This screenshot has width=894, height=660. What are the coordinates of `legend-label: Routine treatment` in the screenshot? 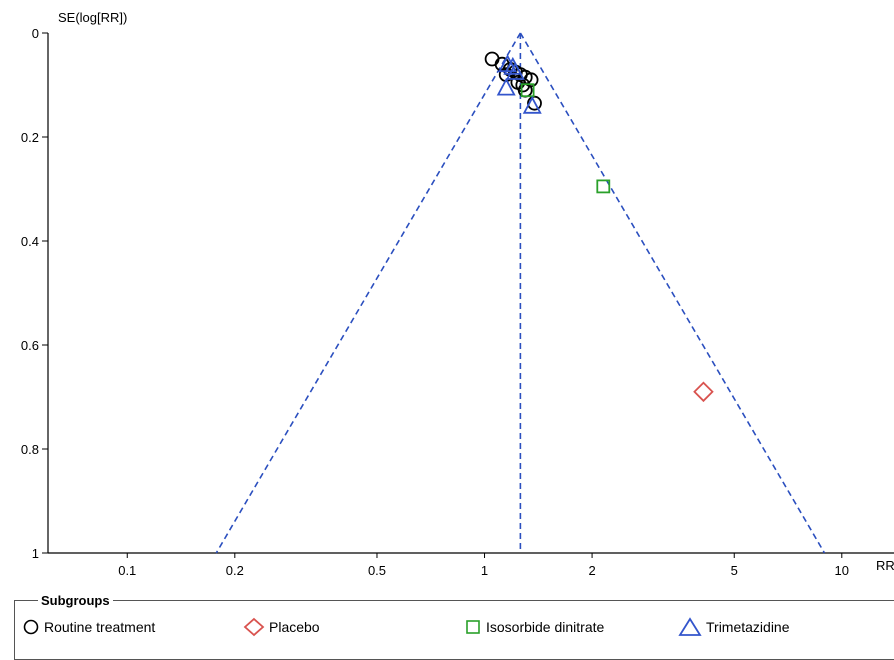 It's located at (100, 627).